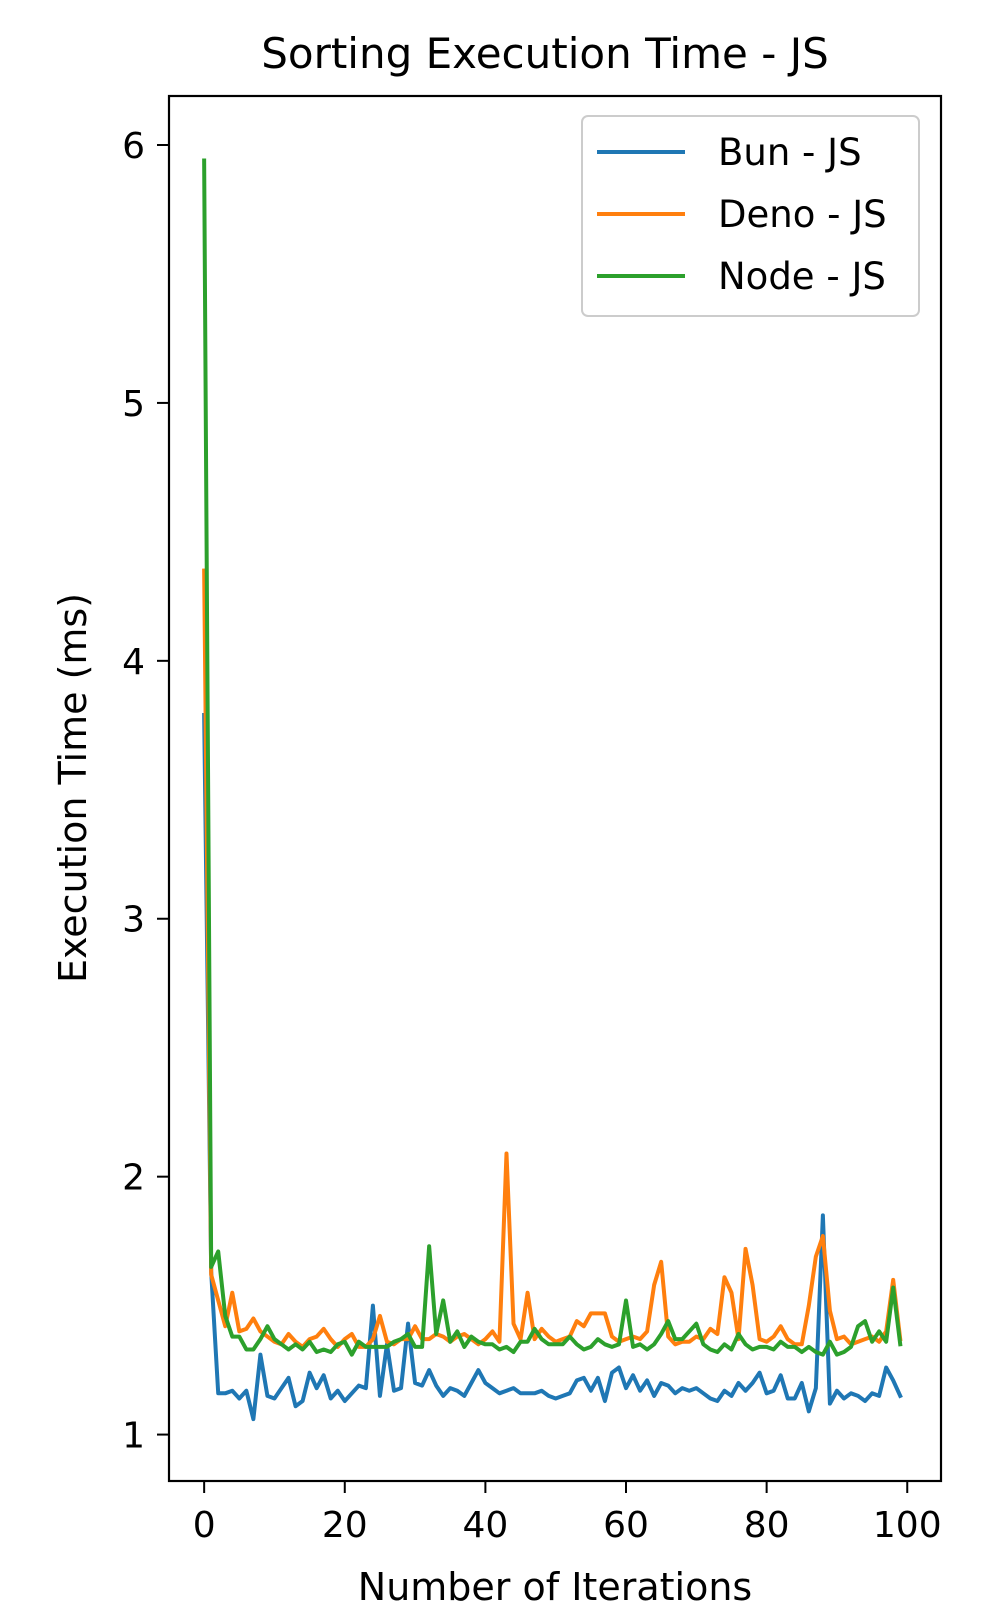  I want to click on x-tick-label: 20, so click(345, 1525).